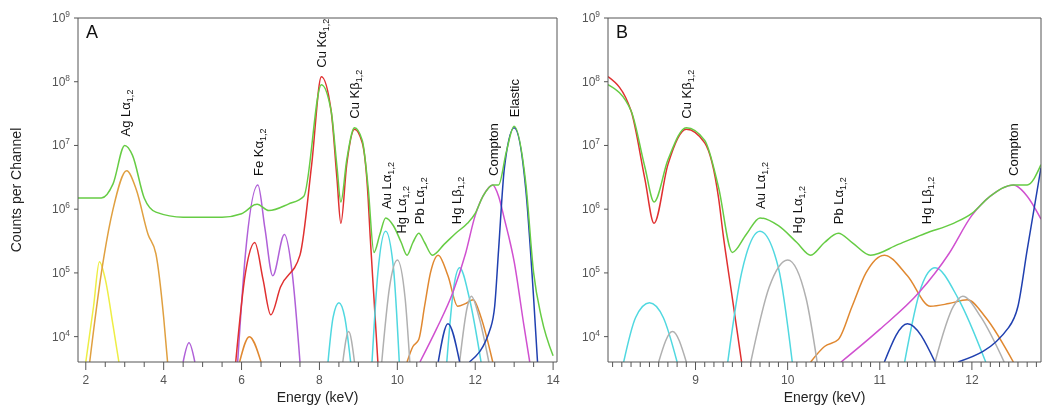 The height and width of the screenshot is (414, 1056). Describe the element at coordinates (15, 190) in the screenshot. I see `y-axis-title: Counts per Channel` at that location.